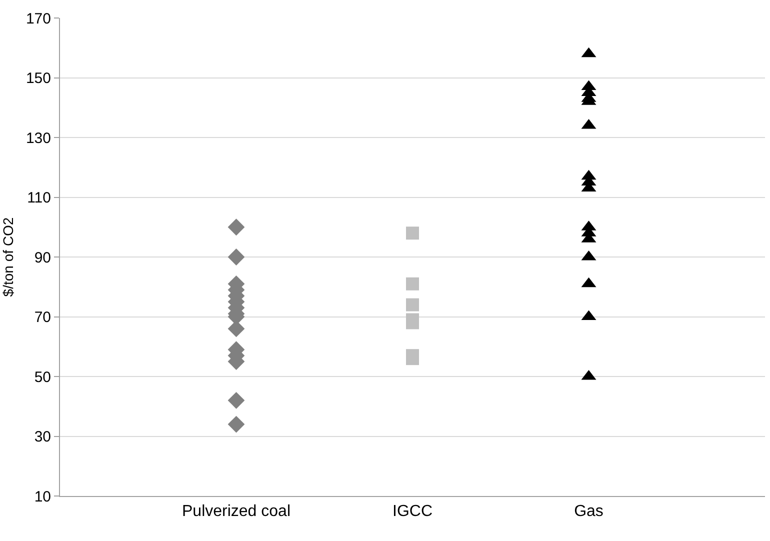  Describe the element at coordinates (38, 138) in the screenshot. I see `y-tick-label: 130` at that location.